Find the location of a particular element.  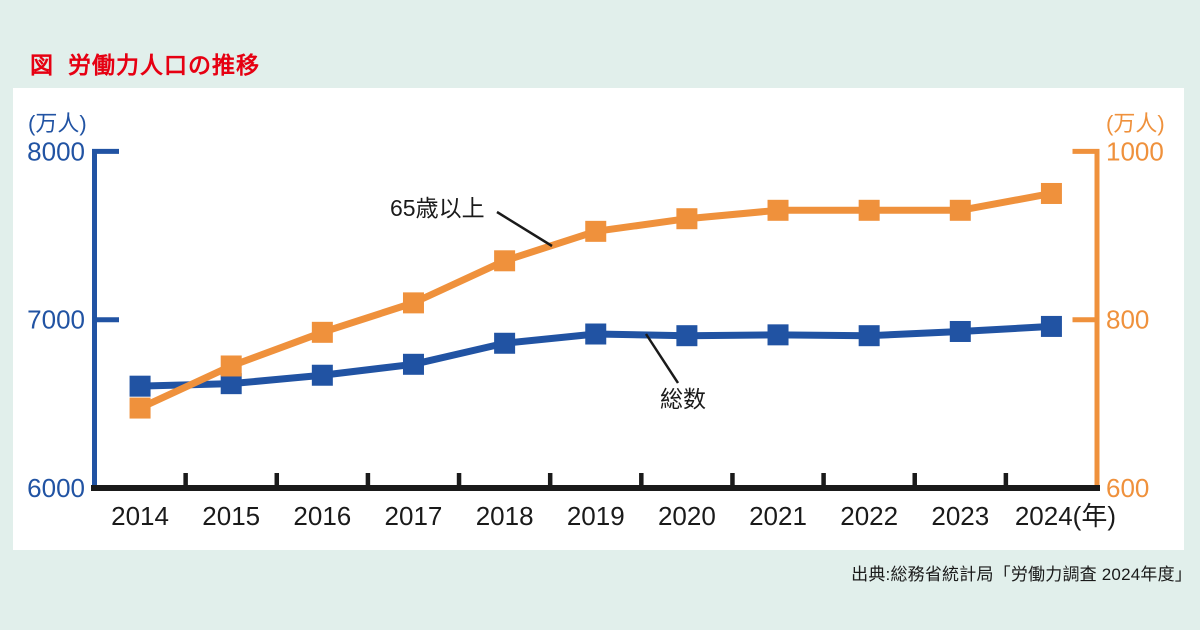

annotation-総数: 総数 is located at coordinates (675, 372).